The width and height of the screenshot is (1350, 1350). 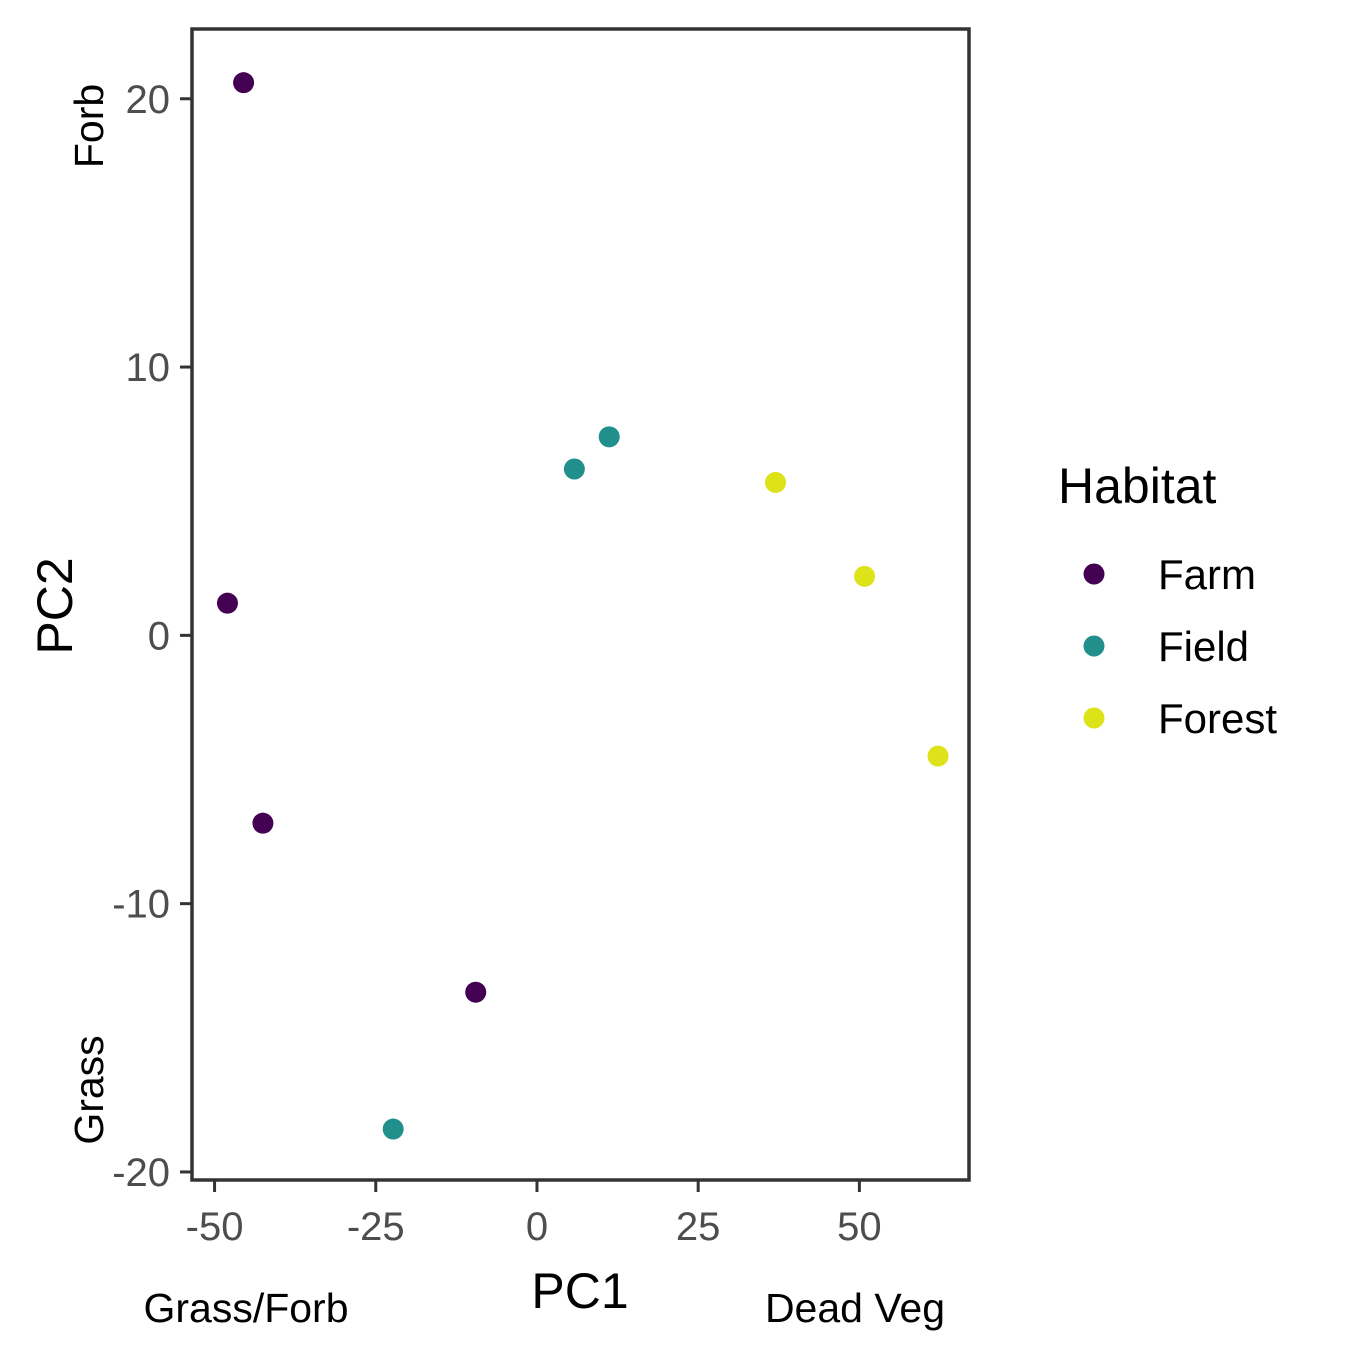 I want to click on x-tick-label: 50, so click(x=859, y=1227).